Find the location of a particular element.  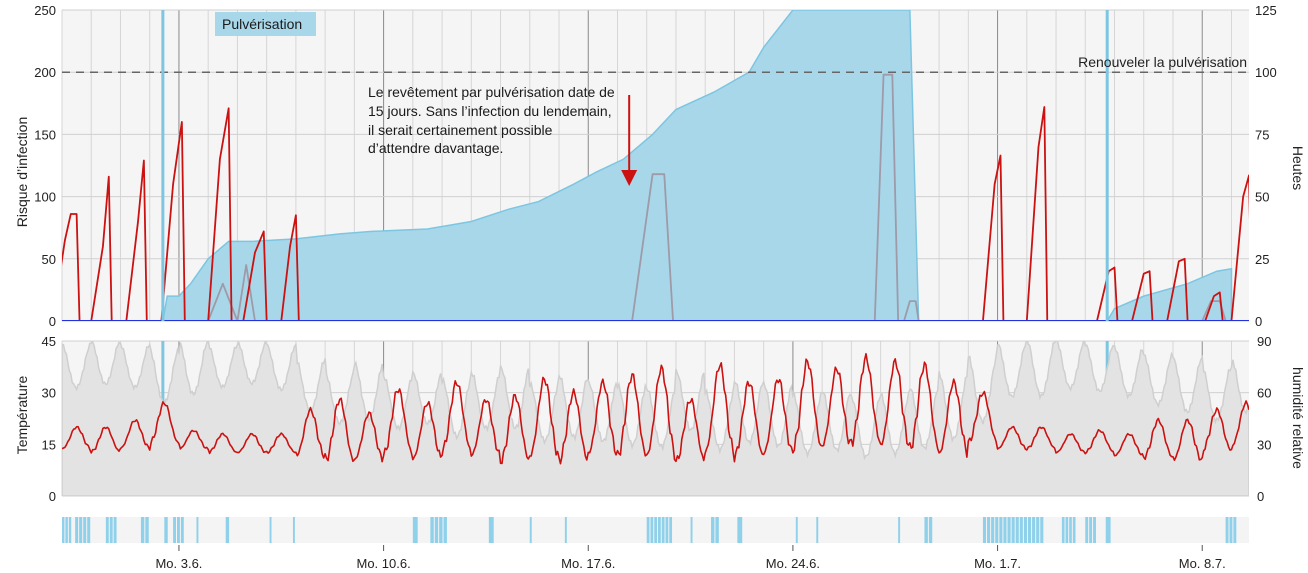

right-tick-top: 0 is located at coordinates (1258, 321).